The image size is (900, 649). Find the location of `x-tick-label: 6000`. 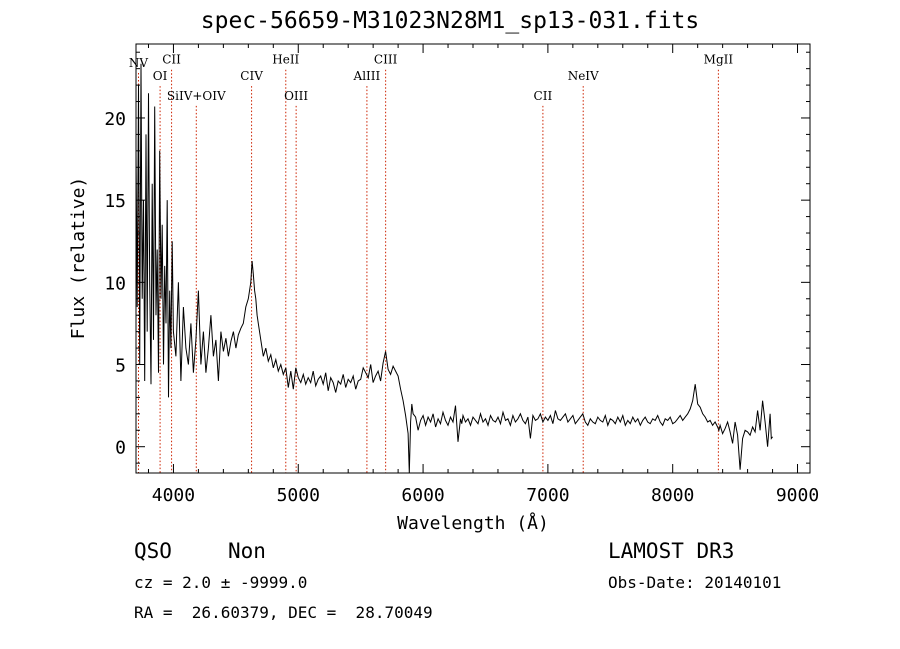

x-tick-label: 6000 is located at coordinates (422, 495).